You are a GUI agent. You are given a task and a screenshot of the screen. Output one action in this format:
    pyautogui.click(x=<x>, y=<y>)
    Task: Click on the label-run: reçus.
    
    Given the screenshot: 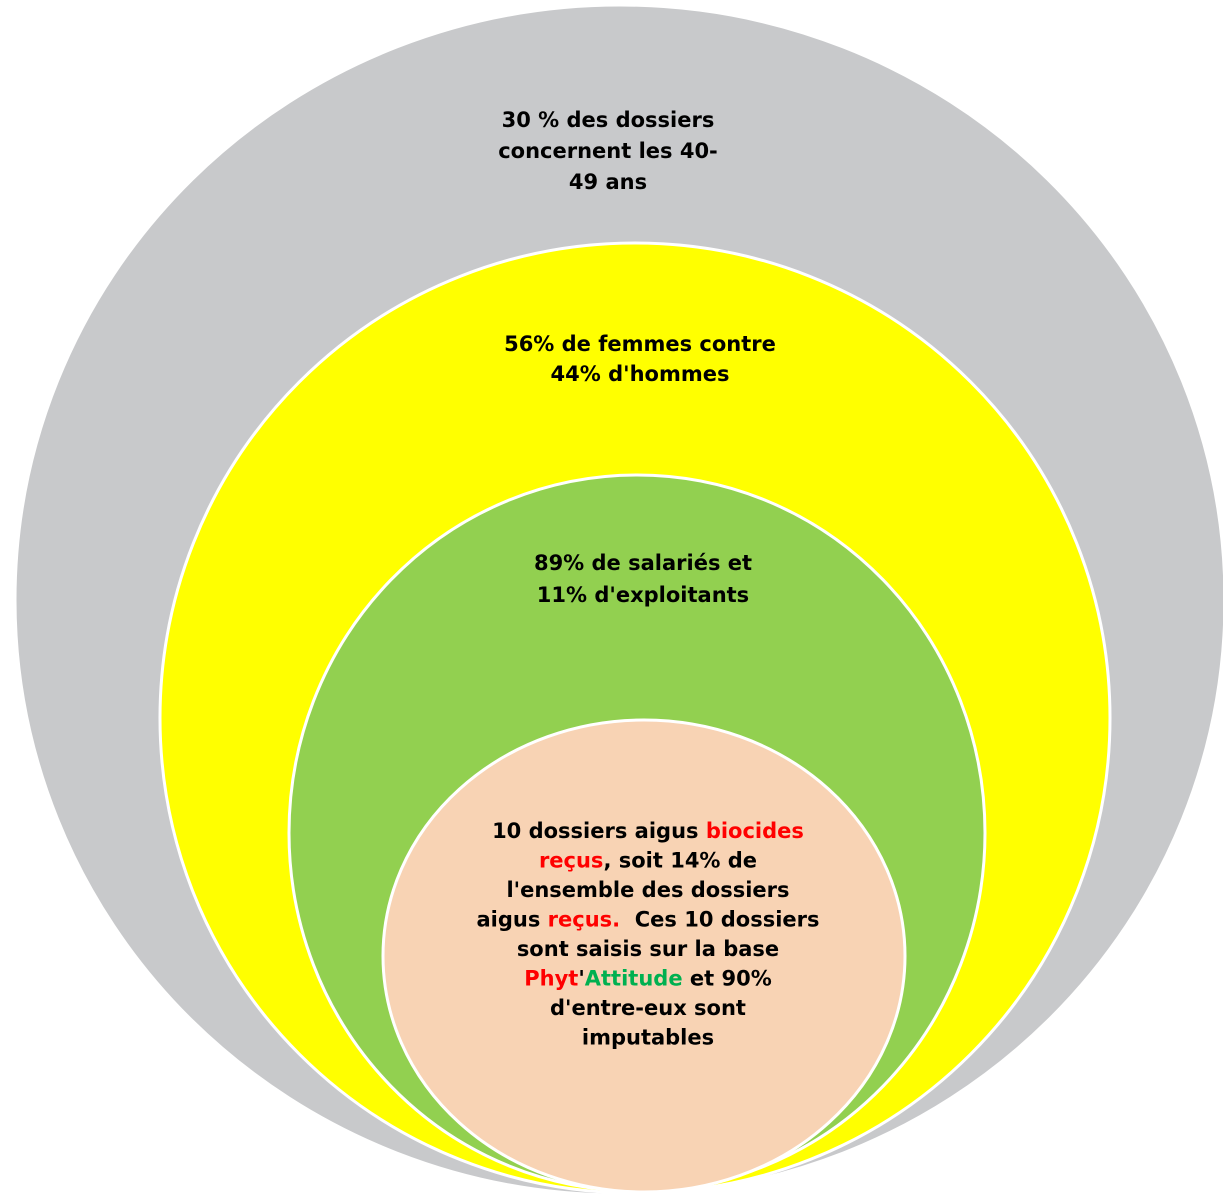 What is the action you would take?
    pyautogui.click(x=584, y=920)
    